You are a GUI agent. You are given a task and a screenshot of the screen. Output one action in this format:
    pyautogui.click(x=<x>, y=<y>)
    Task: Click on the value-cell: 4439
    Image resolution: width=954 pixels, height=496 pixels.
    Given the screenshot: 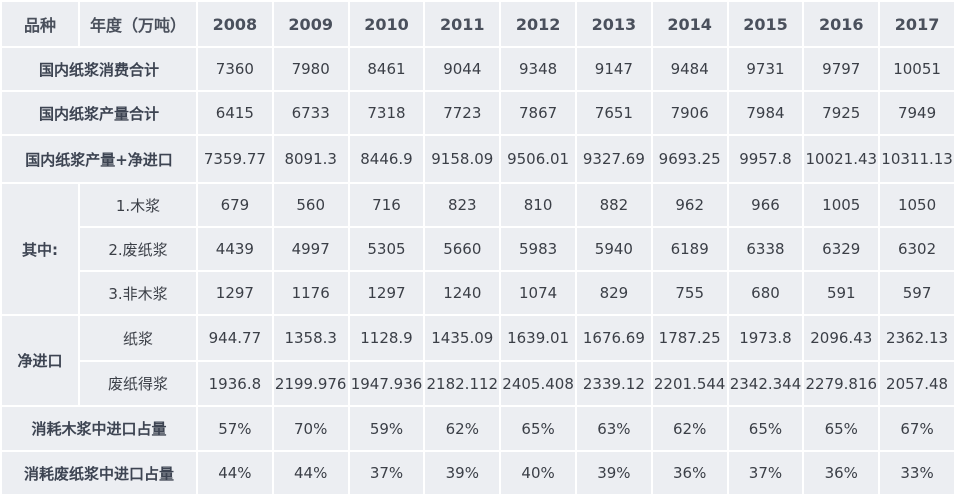 What is the action you would take?
    pyautogui.click(x=235, y=249)
    